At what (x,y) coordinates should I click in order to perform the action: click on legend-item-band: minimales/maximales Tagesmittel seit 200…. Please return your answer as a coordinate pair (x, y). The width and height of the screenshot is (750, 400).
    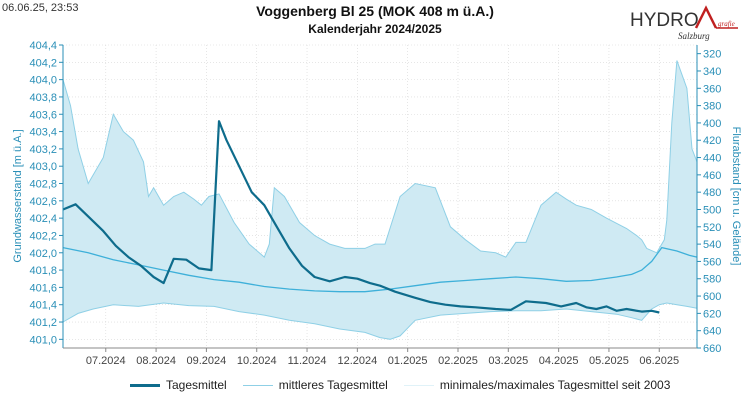
    Looking at the image, I should click on (537, 385).